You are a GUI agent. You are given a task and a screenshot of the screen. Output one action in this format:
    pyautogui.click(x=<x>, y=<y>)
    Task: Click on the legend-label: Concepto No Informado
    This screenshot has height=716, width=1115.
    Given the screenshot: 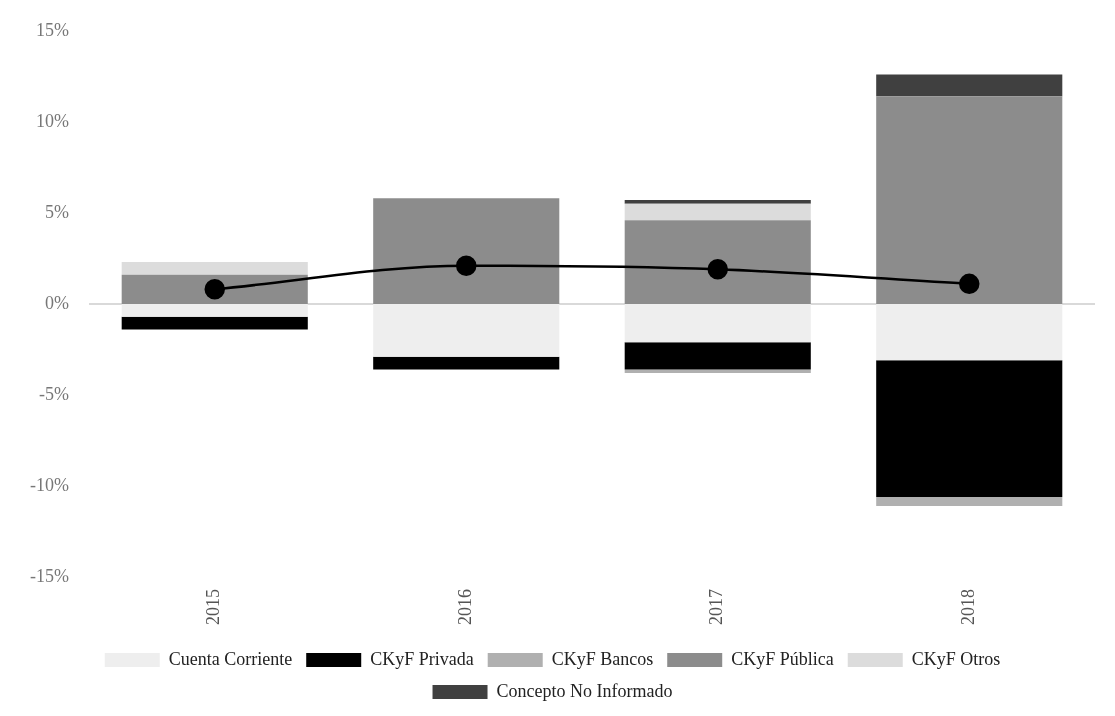 What is the action you would take?
    pyautogui.click(x=584, y=690)
    